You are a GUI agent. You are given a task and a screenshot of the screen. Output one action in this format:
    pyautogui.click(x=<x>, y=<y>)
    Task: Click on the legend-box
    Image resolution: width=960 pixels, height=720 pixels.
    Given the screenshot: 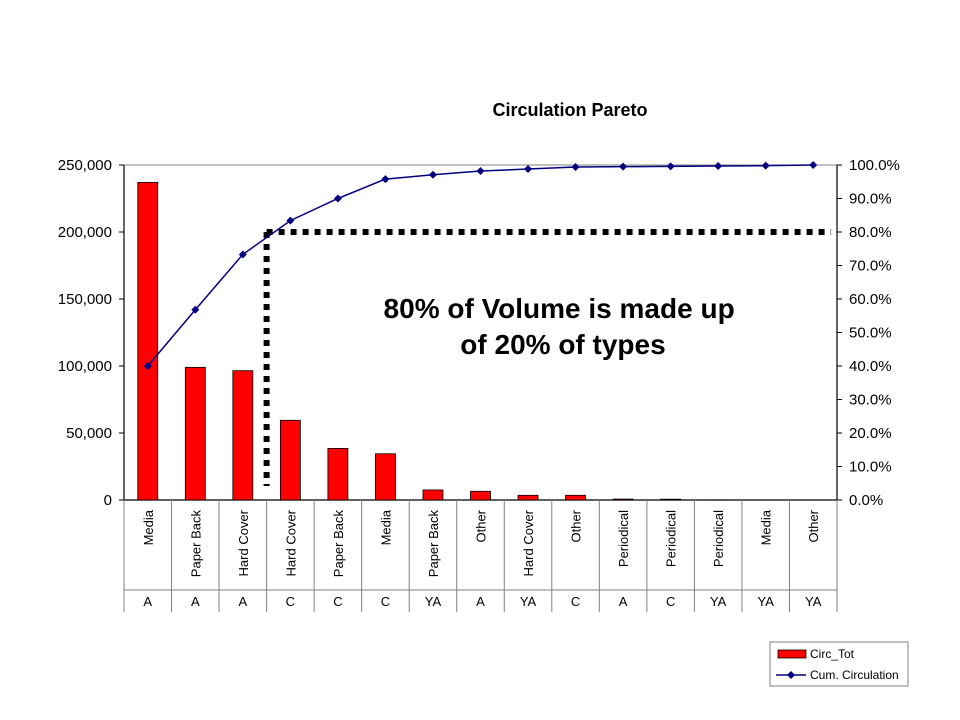 What is the action you would take?
    pyautogui.click(x=839, y=664)
    